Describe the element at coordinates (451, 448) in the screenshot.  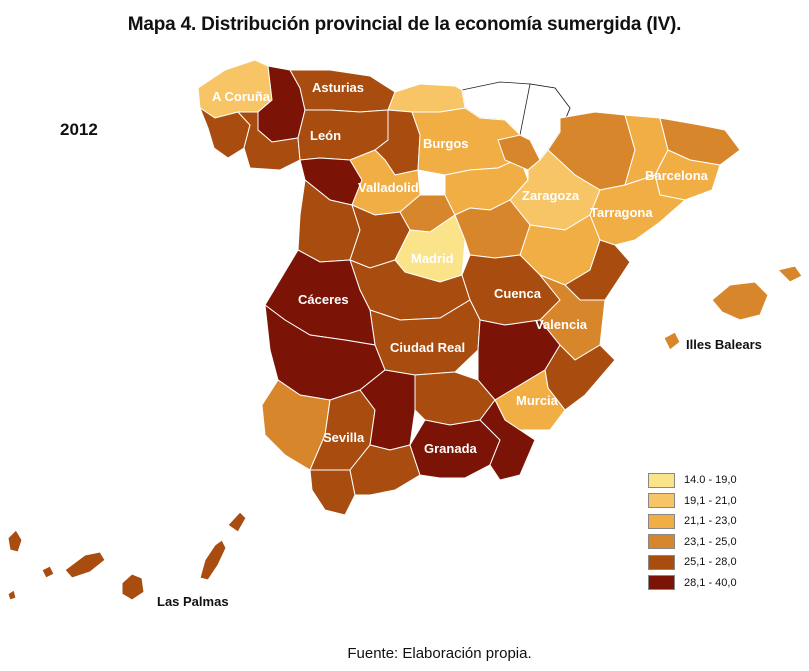
I see `label-granada: Granada` at that location.